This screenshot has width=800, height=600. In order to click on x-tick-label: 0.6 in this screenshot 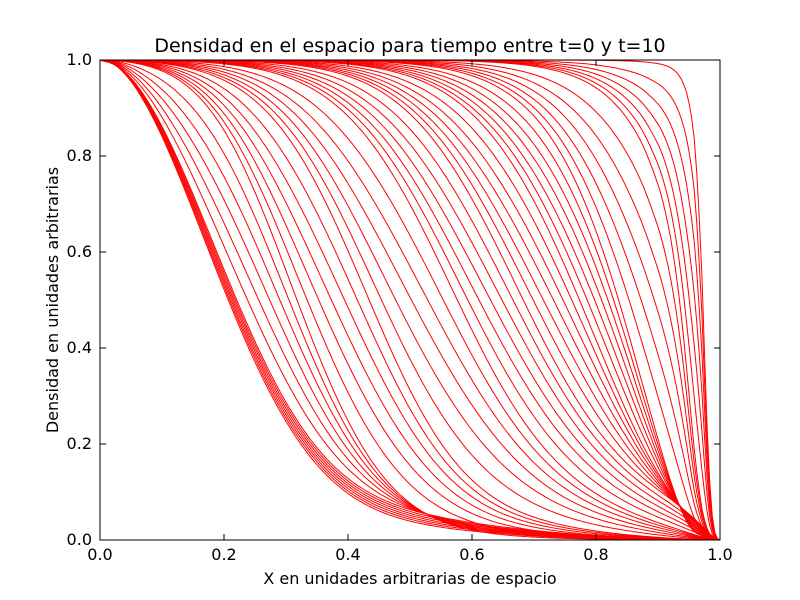, I will do `click(471, 554)`.